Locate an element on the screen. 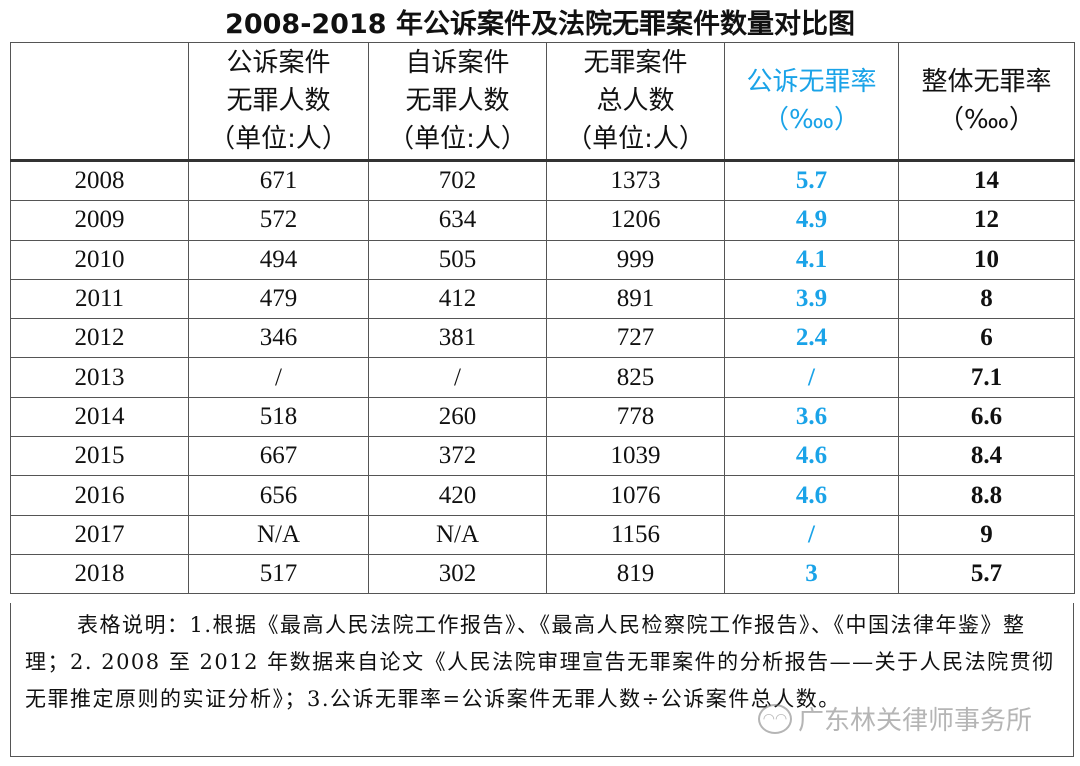 Image resolution: width=1080 pixels, height=766 pixels. year-cell: 2012 is located at coordinates (99, 338).